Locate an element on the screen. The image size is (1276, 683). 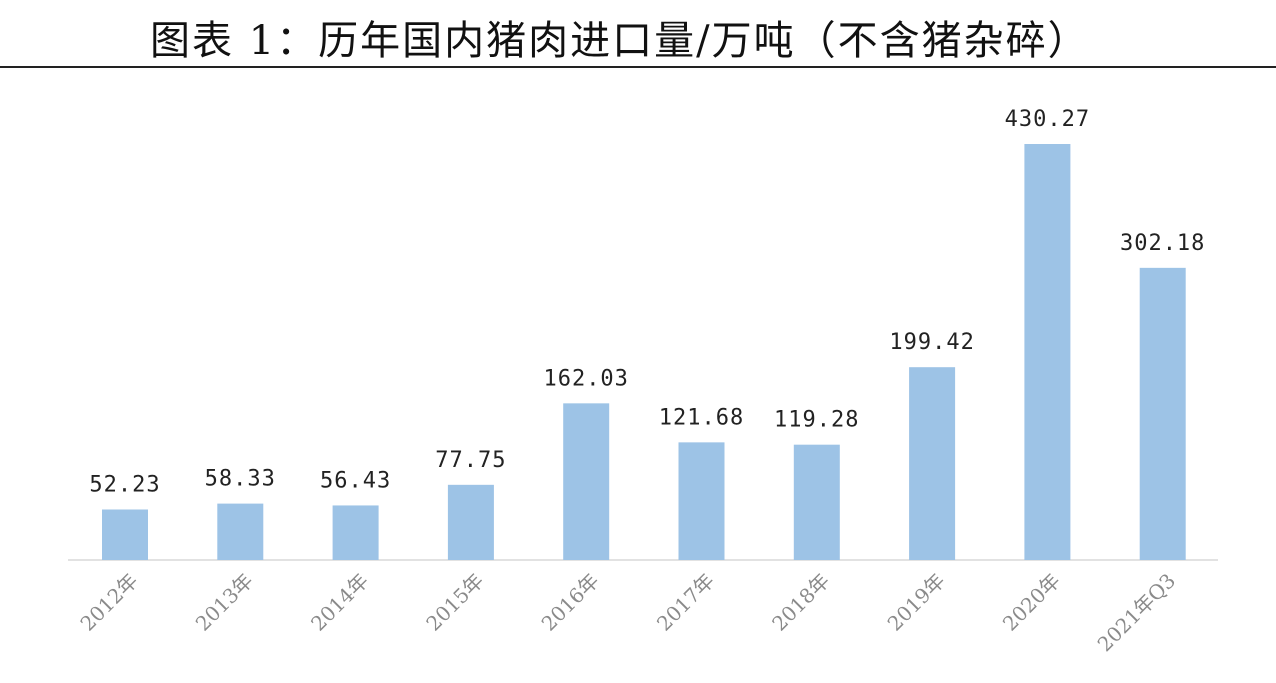
x-tick-label-6: 2018年 is located at coordinates (800, 602).